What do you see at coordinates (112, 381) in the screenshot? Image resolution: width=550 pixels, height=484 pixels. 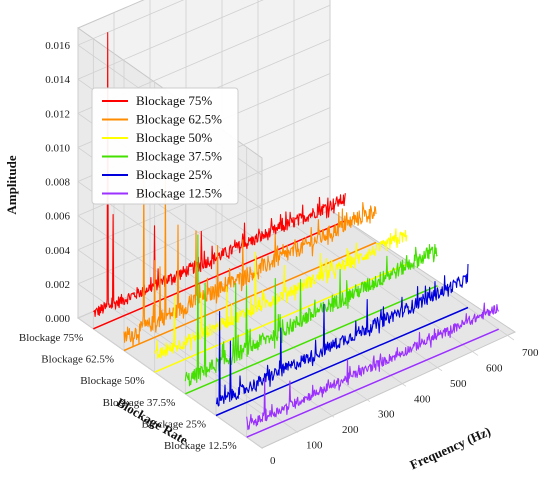 I see `y-tick-label: Blockage 50%` at bounding box center [112, 381].